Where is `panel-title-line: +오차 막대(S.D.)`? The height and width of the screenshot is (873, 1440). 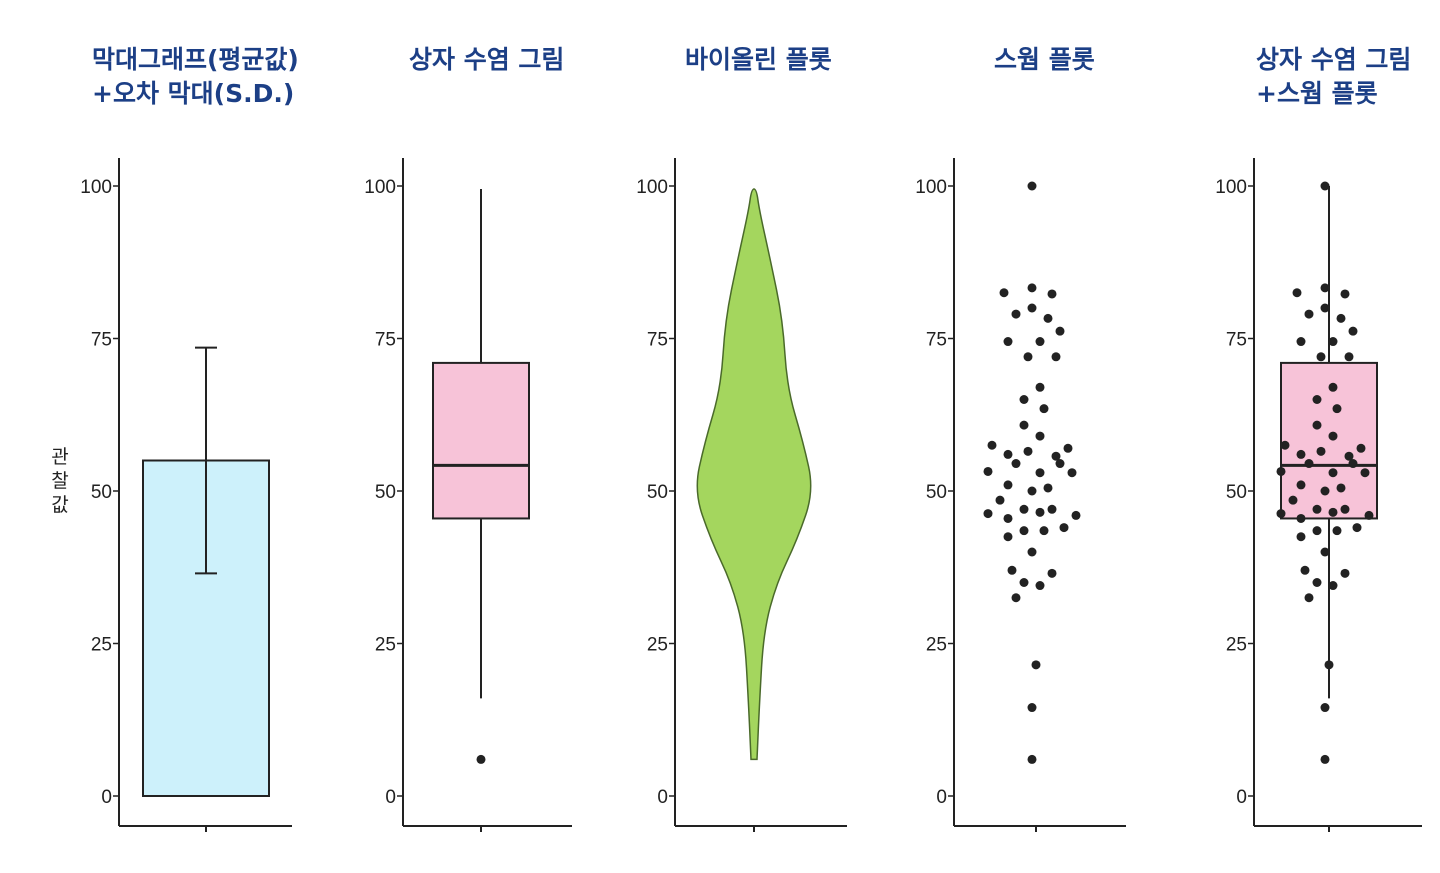 panel-title-line: +오차 막대(S.D.) is located at coordinates (193, 93).